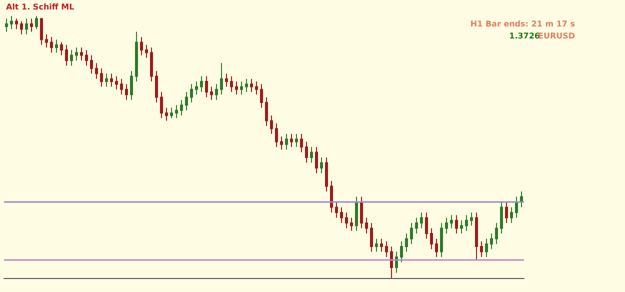  What do you see at coordinates (40, 7) in the screenshot?
I see `text: Alt 1. Schiff ML` at bounding box center [40, 7].